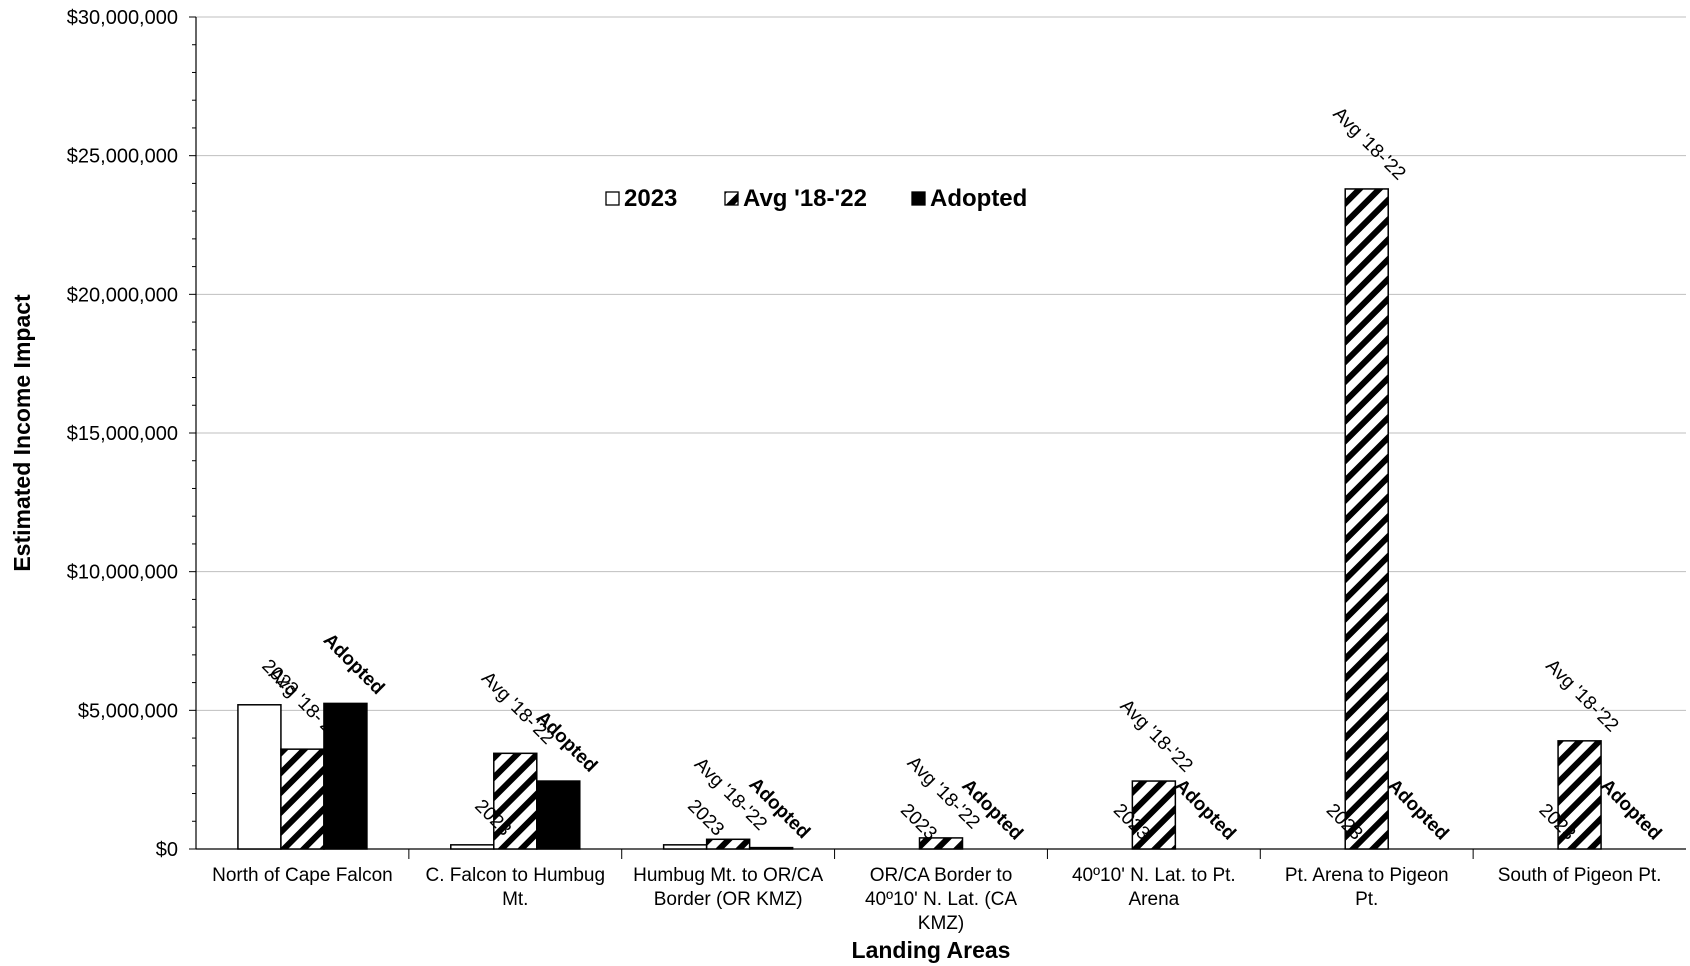 This screenshot has height=966, width=1690. What do you see at coordinates (1366, 899) in the screenshot?
I see `x-tick-label-line: Pt.` at bounding box center [1366, 899].